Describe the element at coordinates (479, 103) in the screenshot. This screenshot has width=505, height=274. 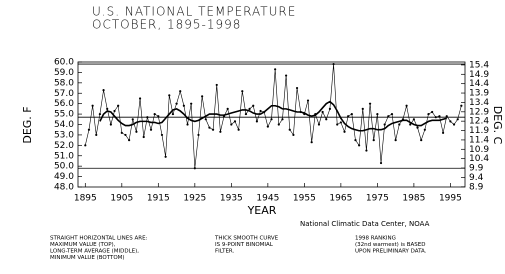
I see `y2-tick-label: 13.4` at that location.